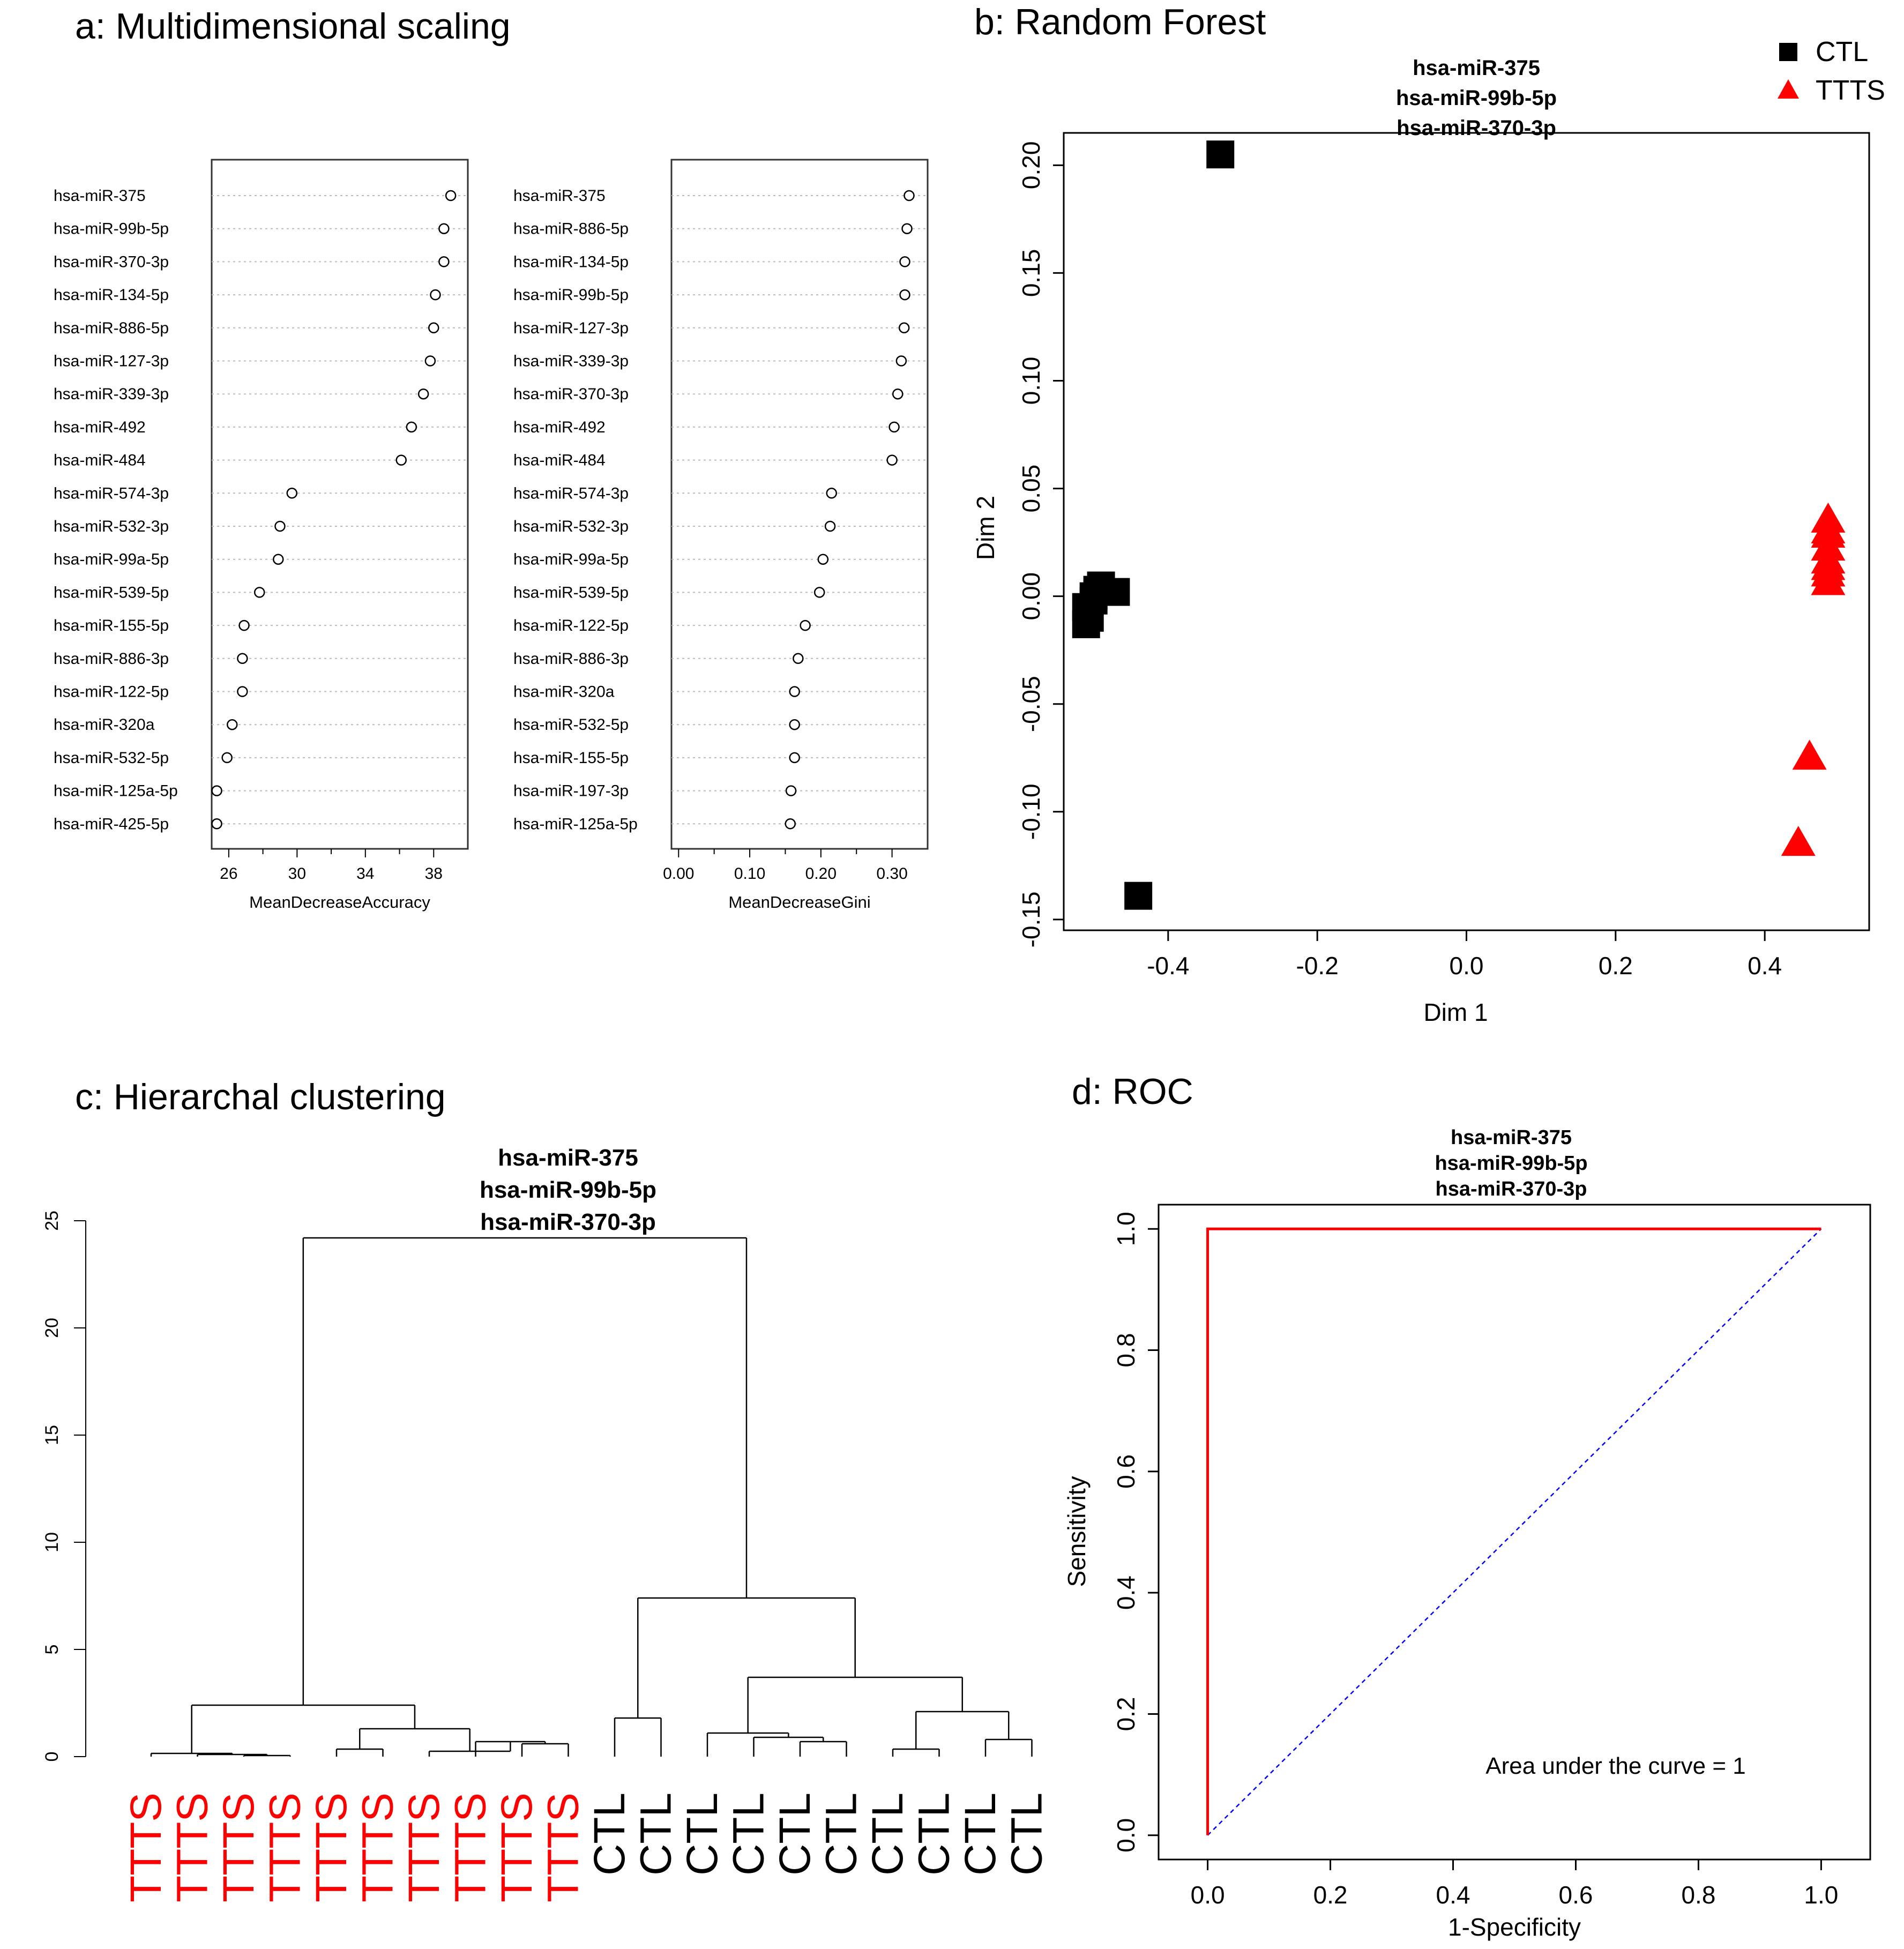 The image size is (1904, 1949). I want to click on dot-label: hsa-miR-127-3p, so click(571, 328).